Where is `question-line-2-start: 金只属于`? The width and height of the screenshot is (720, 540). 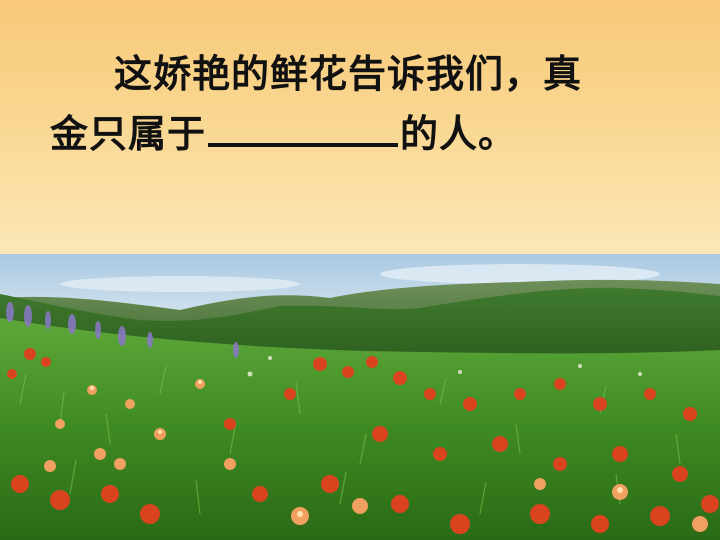 question-line-2-start: 金只属于 is located at coordinates (128, 134).